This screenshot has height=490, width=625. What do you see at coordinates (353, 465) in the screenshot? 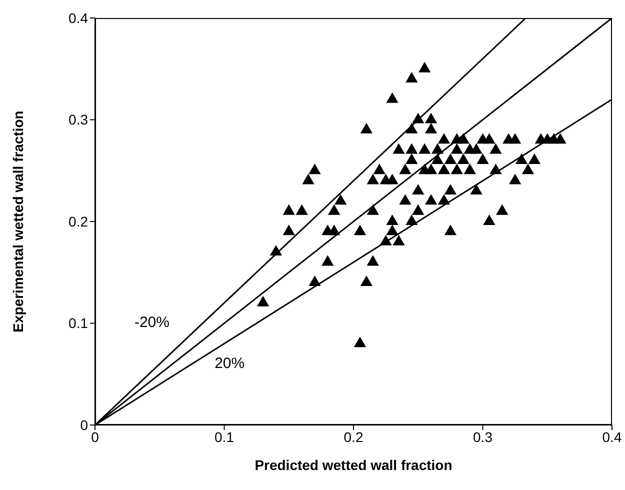
I see `x-axis-title: Predicted wetted wall fraction` at bounding box center [353, 465].